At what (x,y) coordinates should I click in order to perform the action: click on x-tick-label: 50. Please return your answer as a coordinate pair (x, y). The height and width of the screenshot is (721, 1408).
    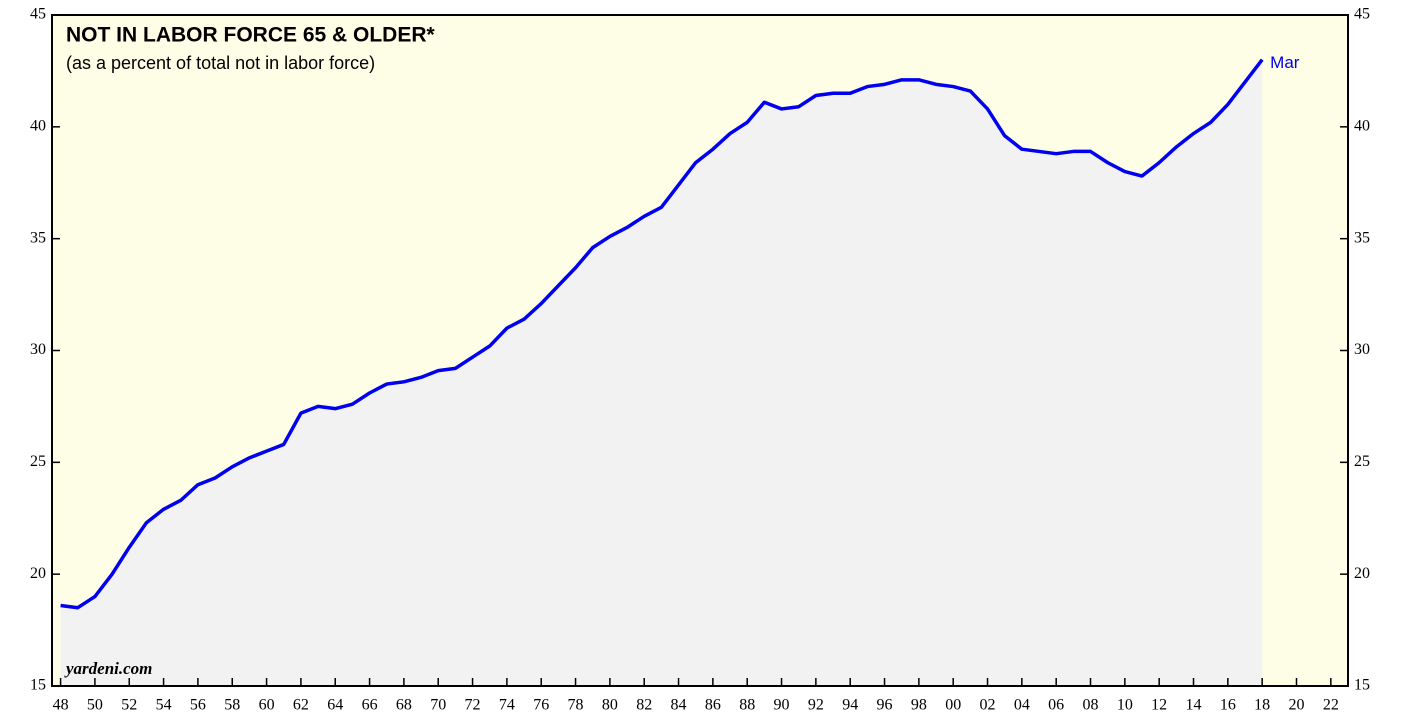
    Looking at the image, I should click on (95, 705).